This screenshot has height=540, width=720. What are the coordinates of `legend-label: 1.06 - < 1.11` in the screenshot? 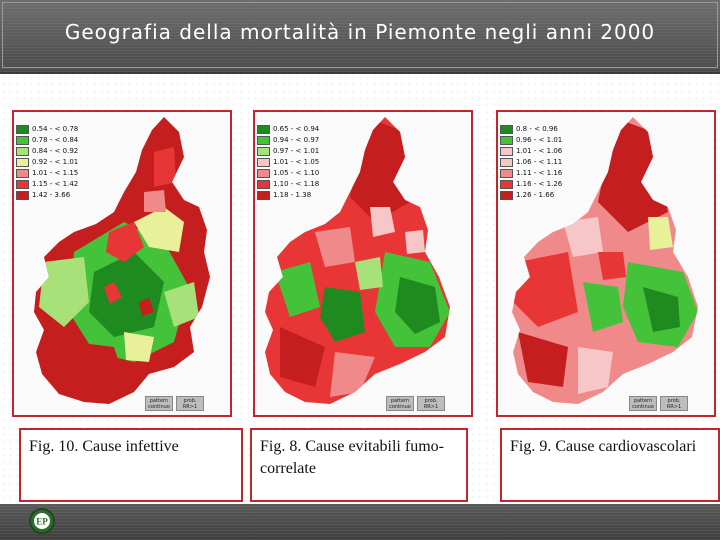 It's located at (539, 162).